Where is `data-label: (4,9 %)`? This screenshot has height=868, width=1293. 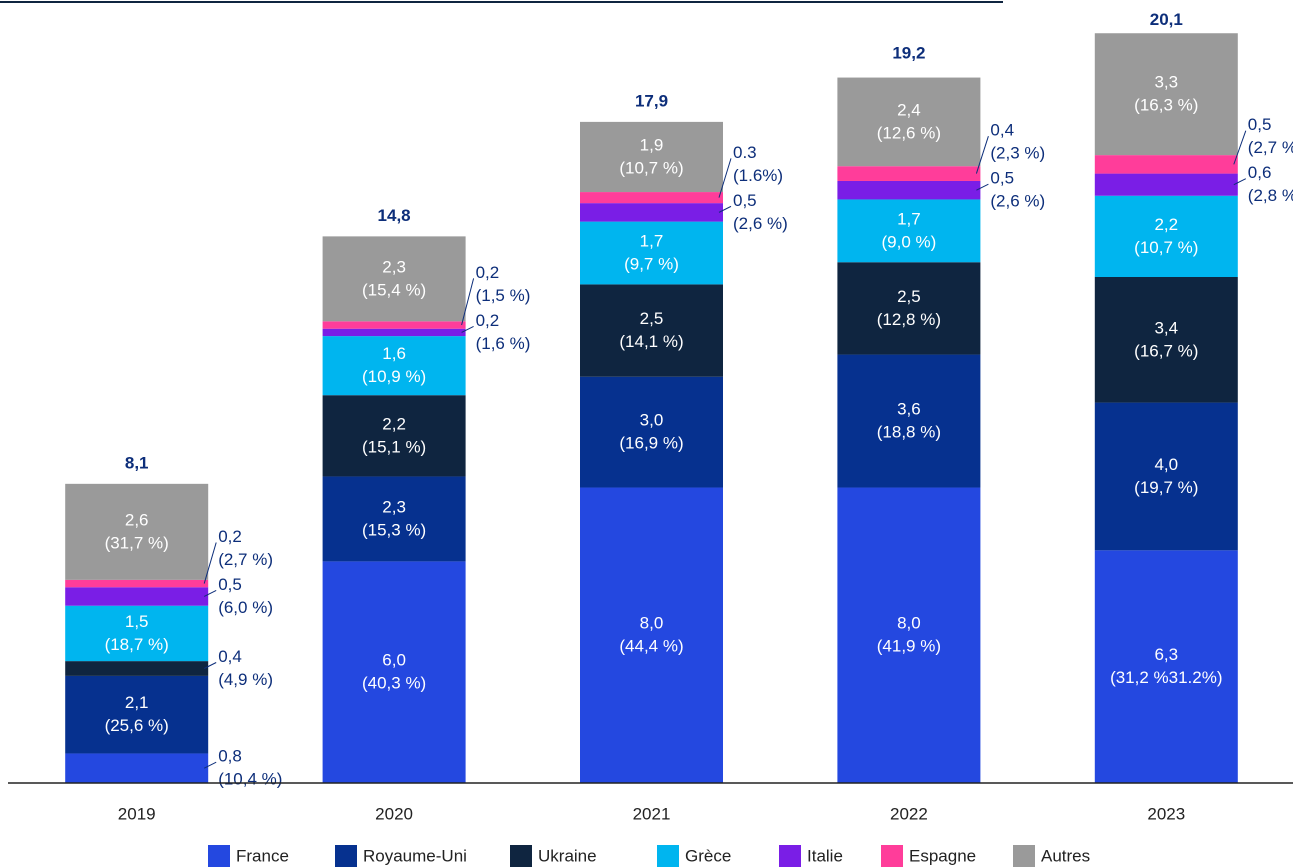 data-label: (4,9 %) is located at coordinates (245, 679).